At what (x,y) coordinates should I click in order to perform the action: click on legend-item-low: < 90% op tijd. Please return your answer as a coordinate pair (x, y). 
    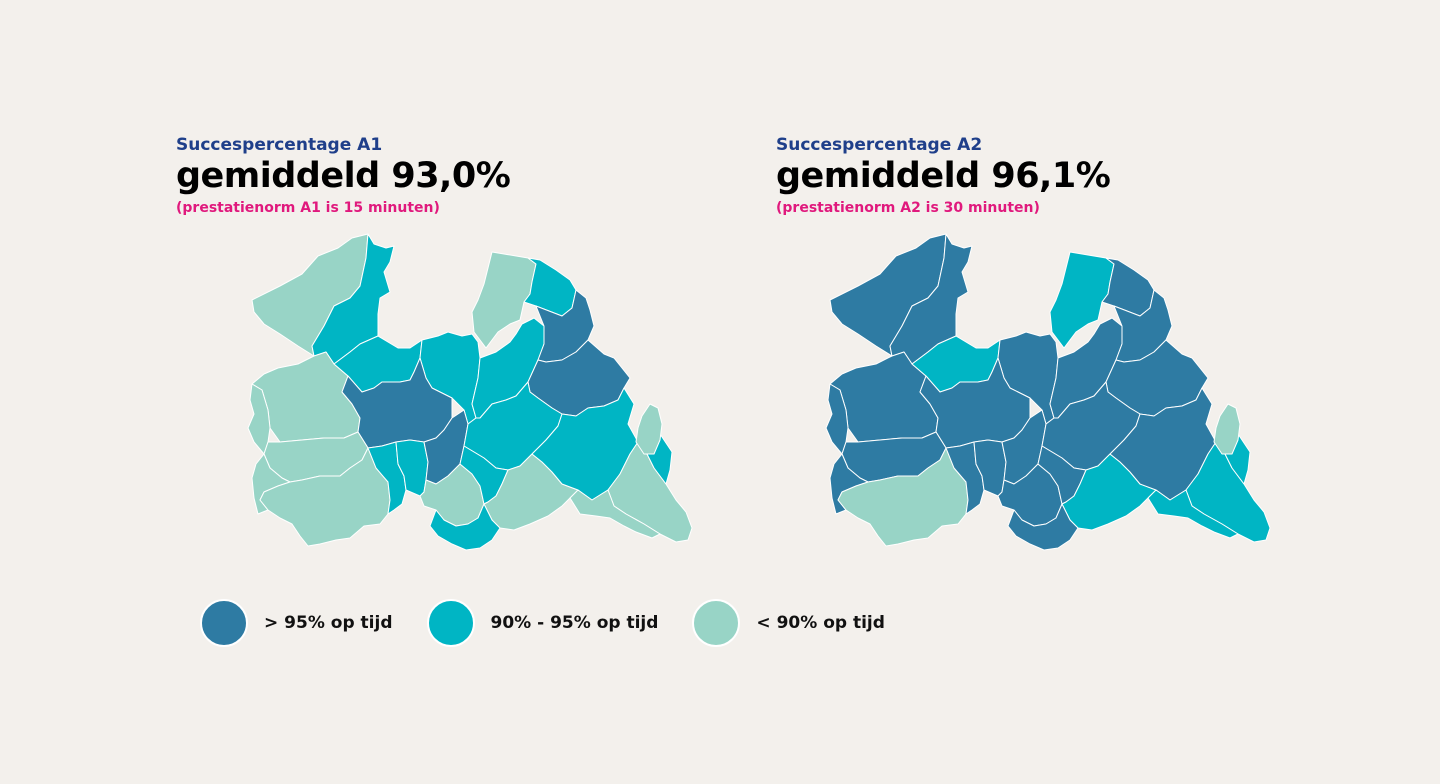
    Looking at the image, I should click on (788, 623).